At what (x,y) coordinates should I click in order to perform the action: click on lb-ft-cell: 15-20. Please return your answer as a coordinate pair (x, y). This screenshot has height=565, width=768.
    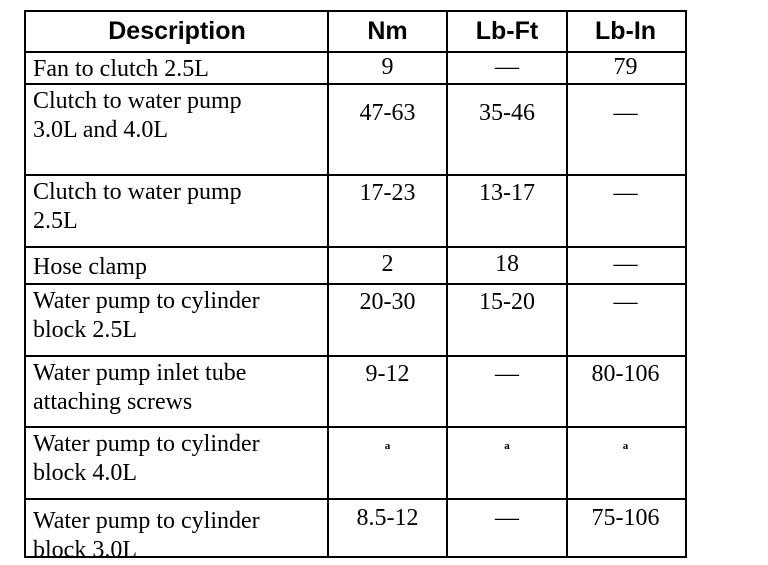
    Looking at the image, I should click on (507, 302).